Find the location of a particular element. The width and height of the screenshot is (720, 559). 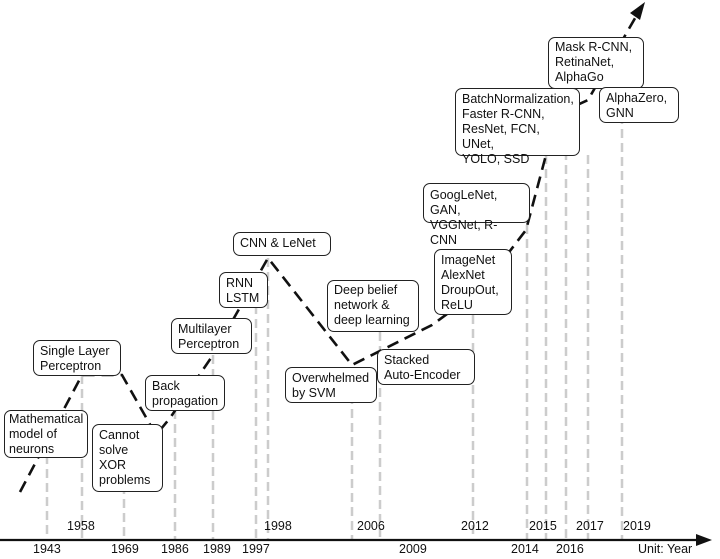

x-axis-arrowhead is located at coordinates (704, 540).